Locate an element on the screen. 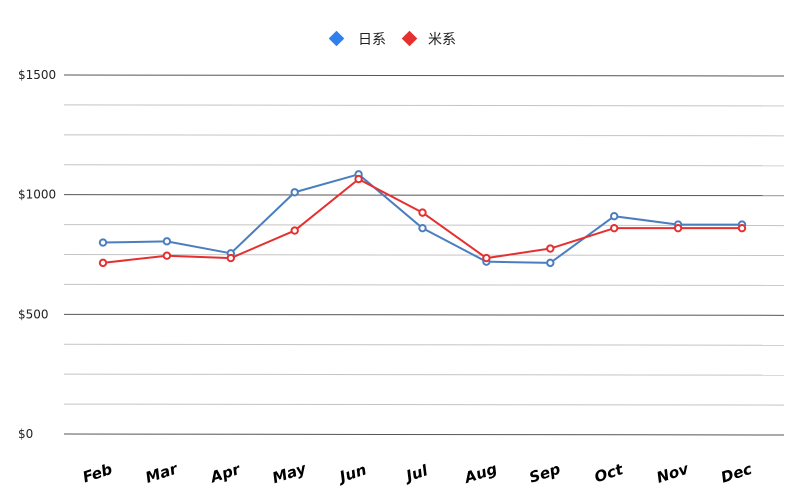 This screenshot has height=500, width=800. y-tick-label: $1500 is located at coordinates (37, 75).